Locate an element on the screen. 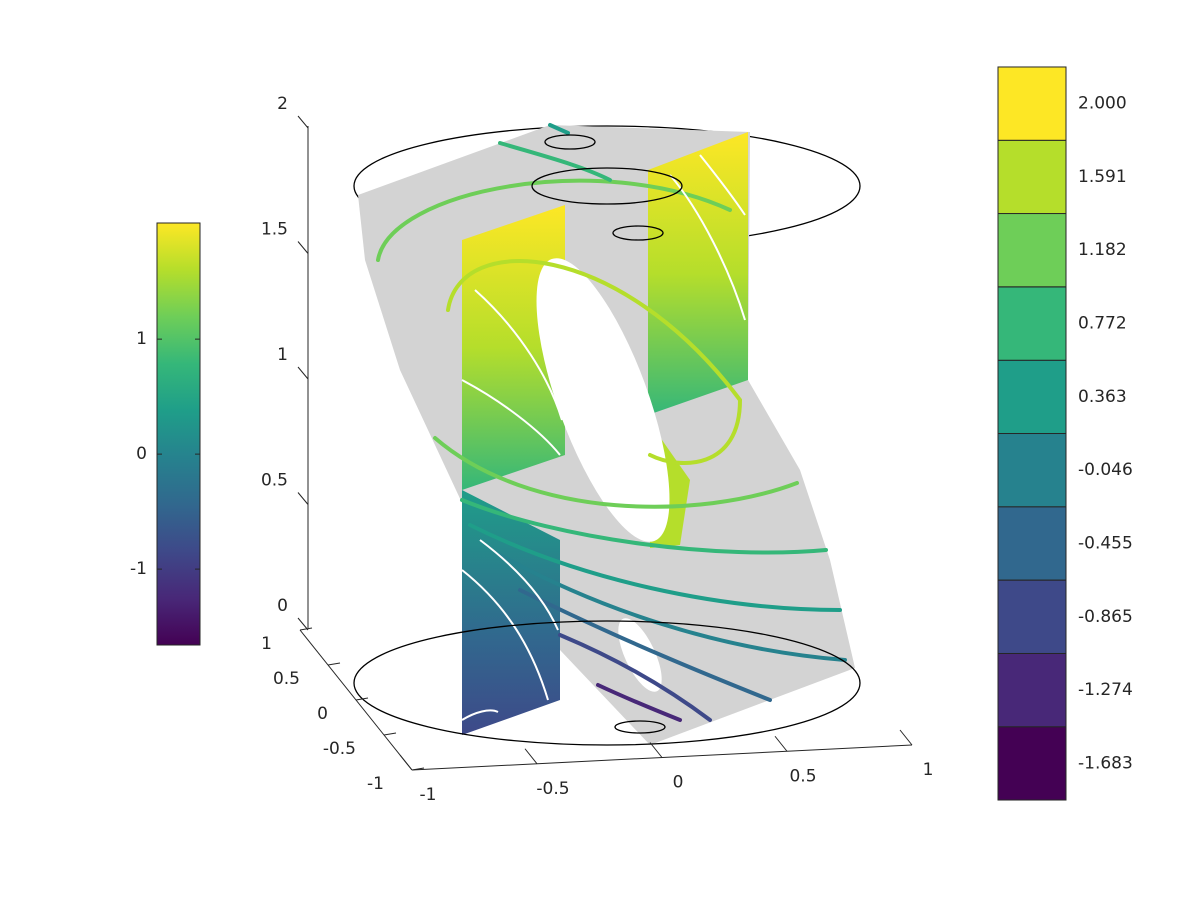 The image size is (1200, 900). x-tick-label: 0.5 is located at coordinates (802, 776).